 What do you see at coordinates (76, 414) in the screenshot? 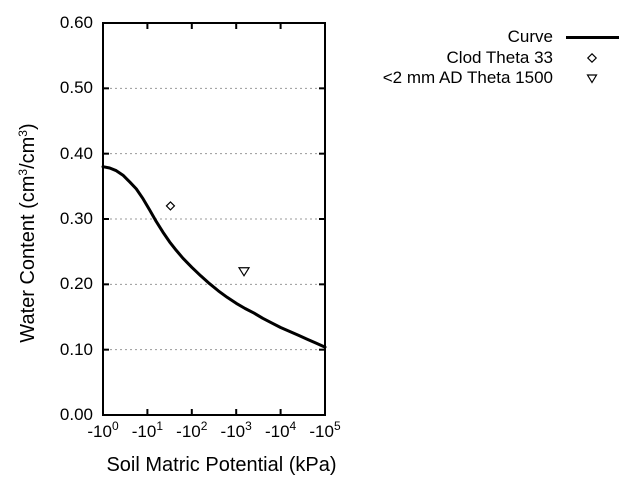
I see `y-tick-label: 0.00` at bounding box center [76, 414].